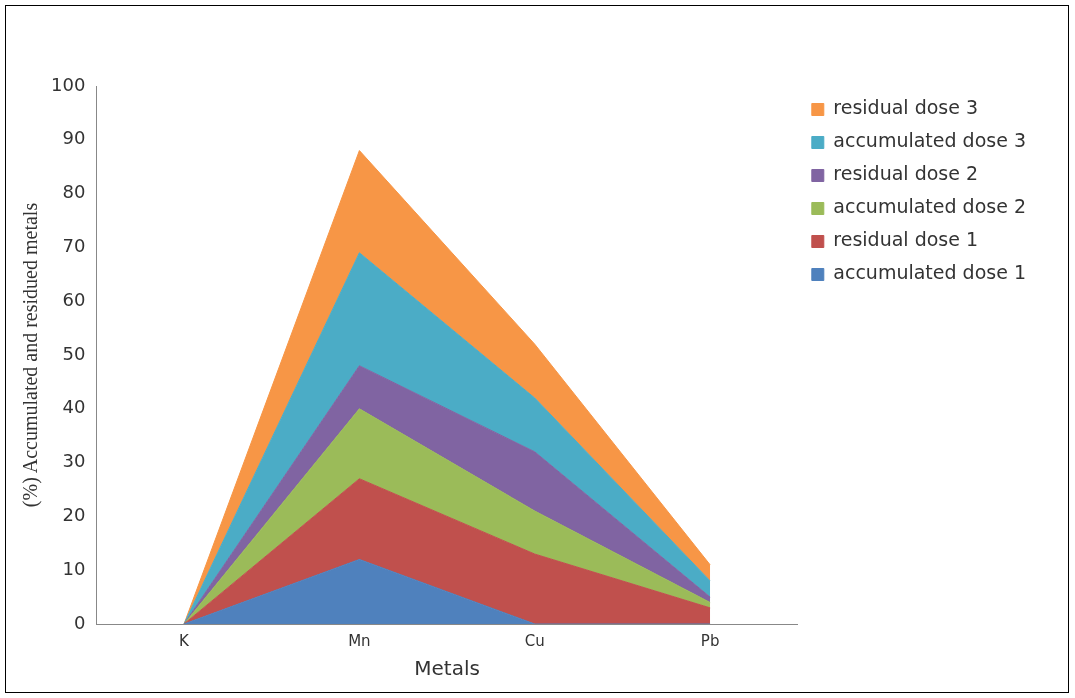 The height and width of the screenshot is (698, 1075). I want to click on y-axis-title: (%) Accumulated and residued metals, so click(31, 355).